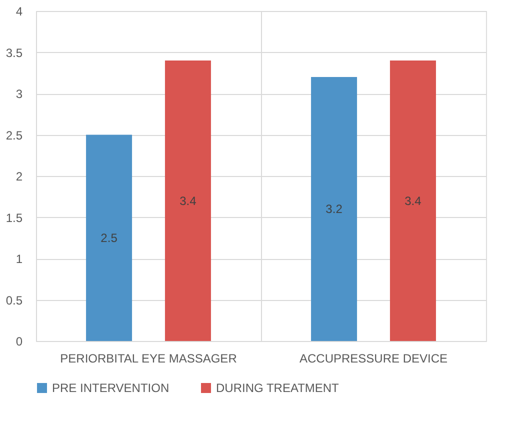 The image size is (530, 432). Describe the element at coordinates (14, 135) in the screenshot. I see `y-tick-label: 2.5` at that location.